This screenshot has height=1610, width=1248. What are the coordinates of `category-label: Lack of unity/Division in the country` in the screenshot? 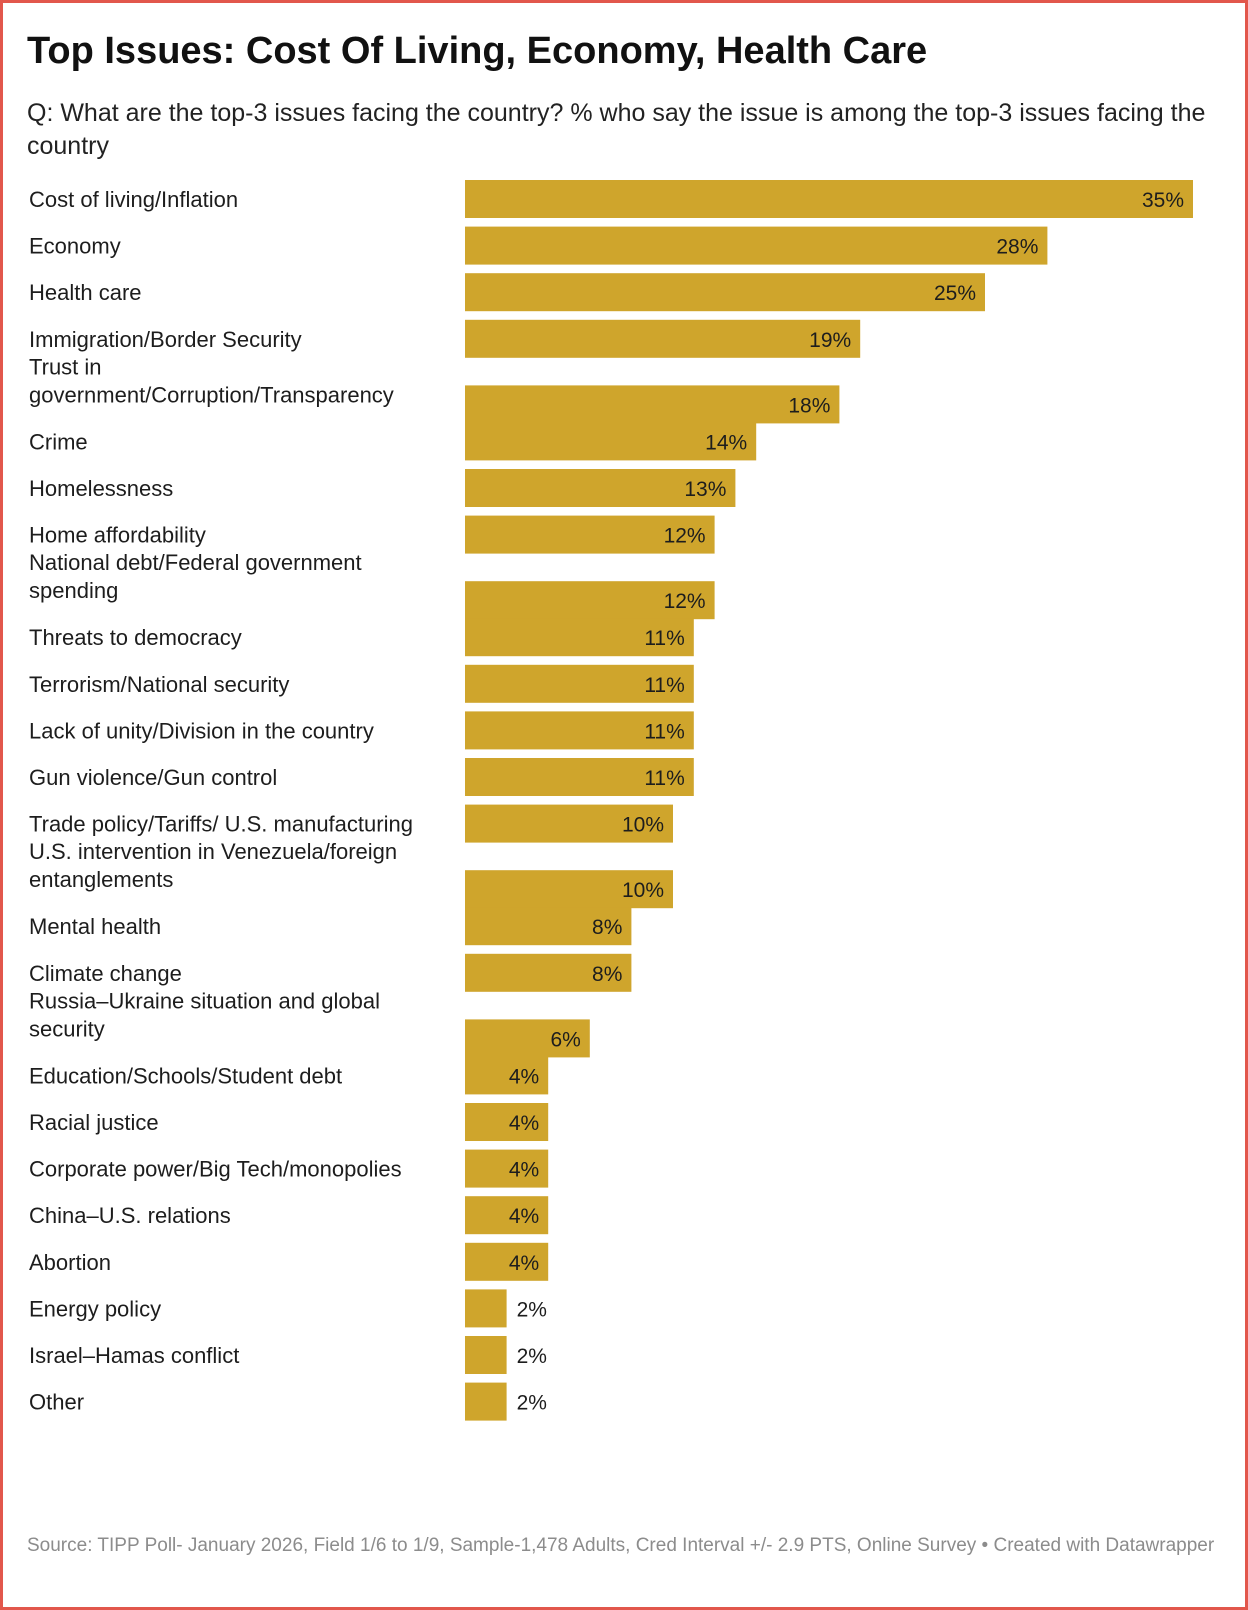 It's located at (201, 730).